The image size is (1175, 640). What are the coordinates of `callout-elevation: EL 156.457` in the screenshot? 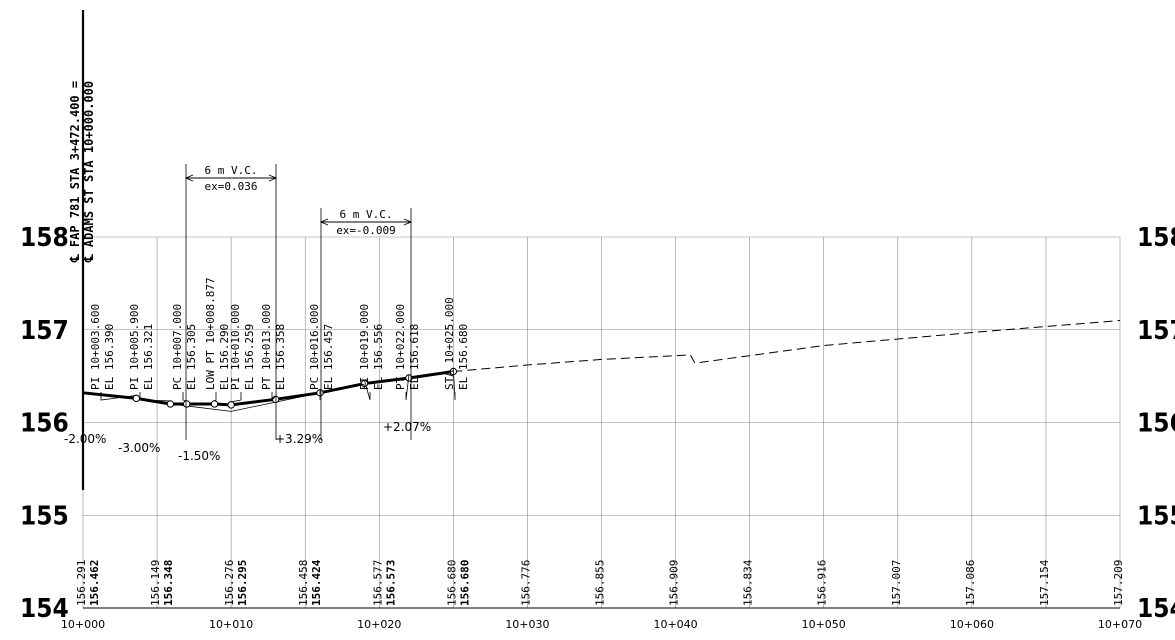 It's located at (328, 357).